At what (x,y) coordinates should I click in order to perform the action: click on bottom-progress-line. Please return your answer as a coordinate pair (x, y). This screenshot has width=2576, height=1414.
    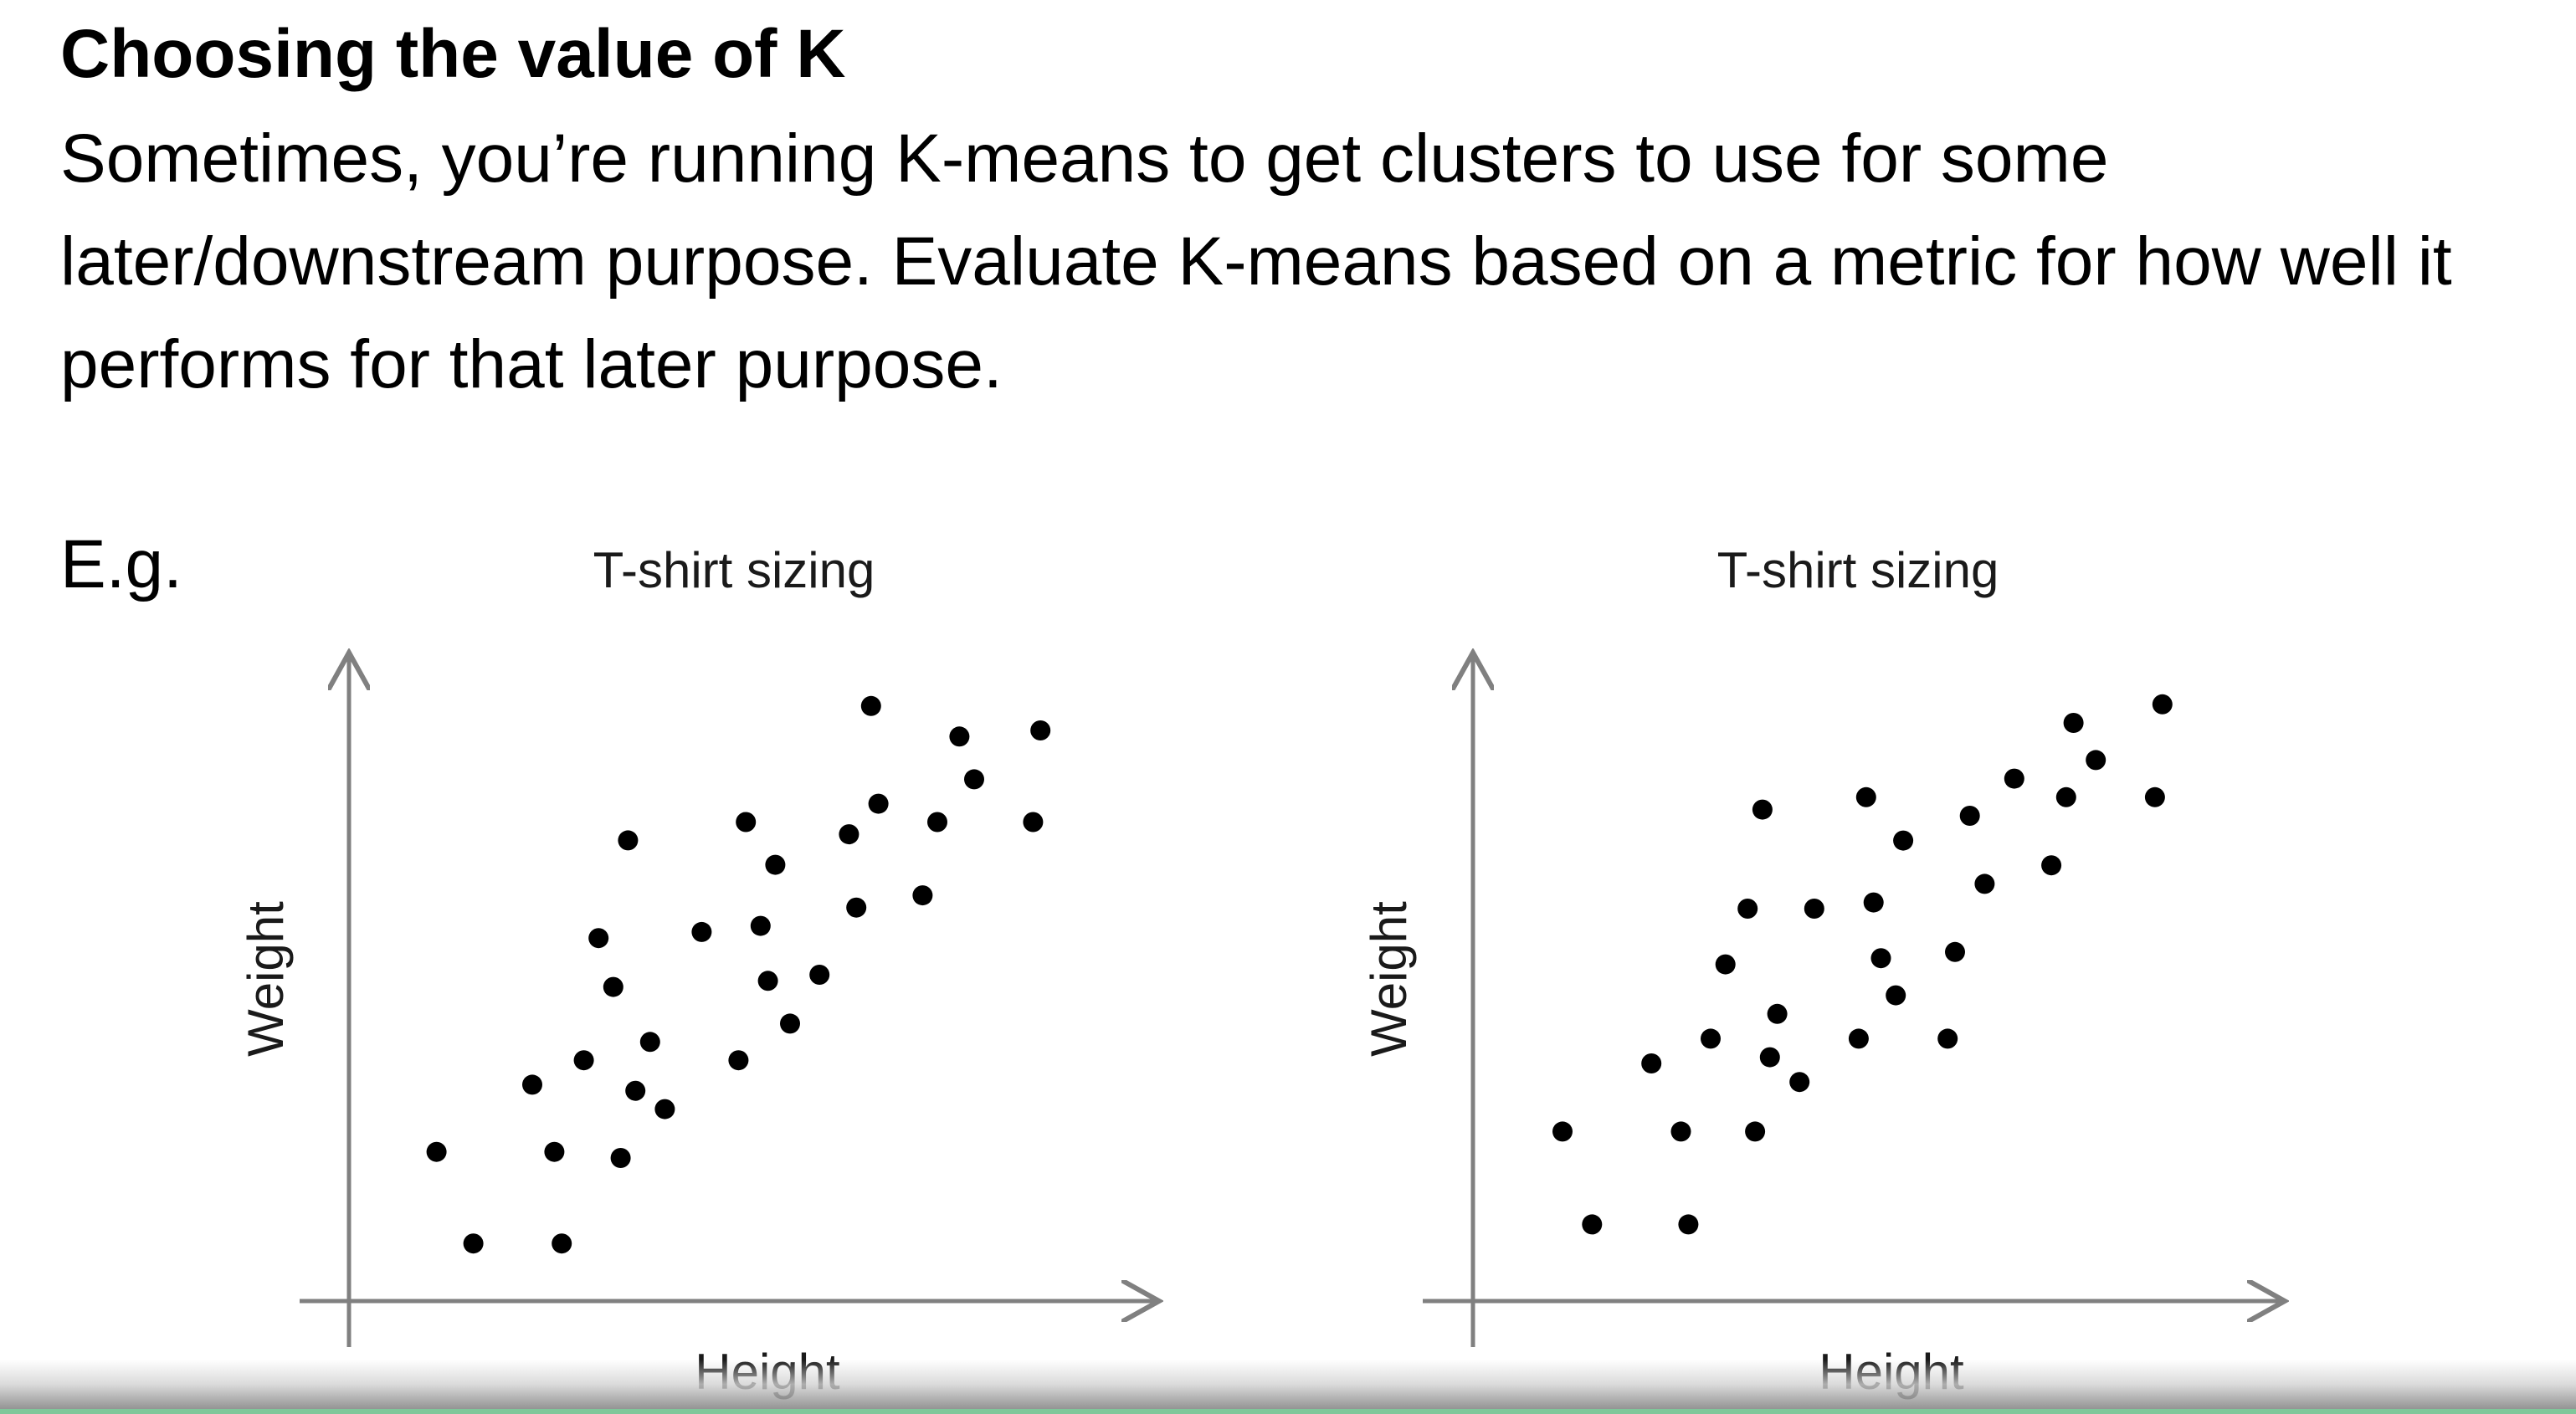
    Looking at the image, I should click on (1288, 1412).